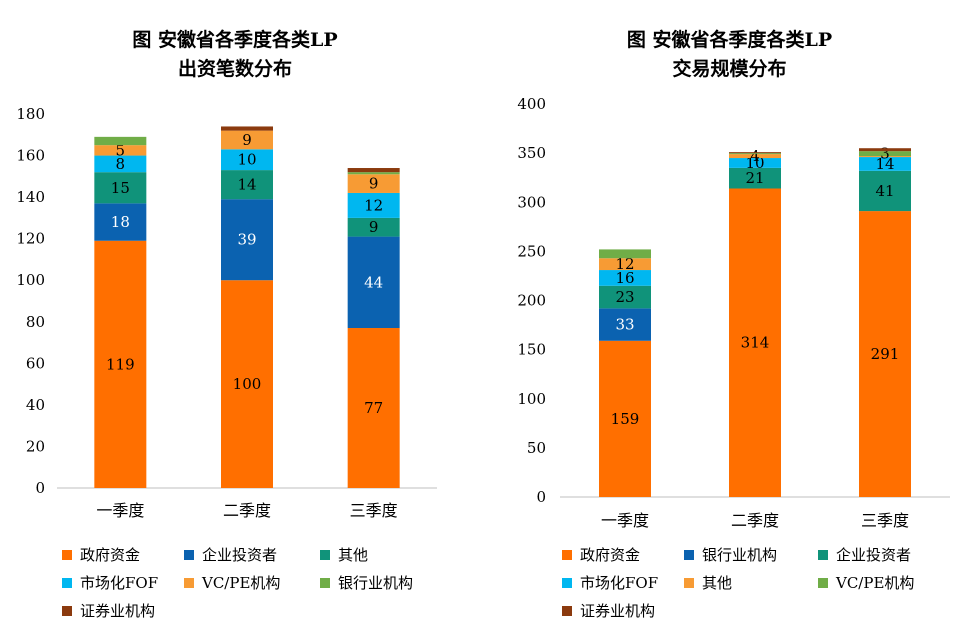 The height and width of the screenshot is (644, 969). Describe the element at coordinates (885, 154) in the screenshot. I see `data-label: 3` at that location.